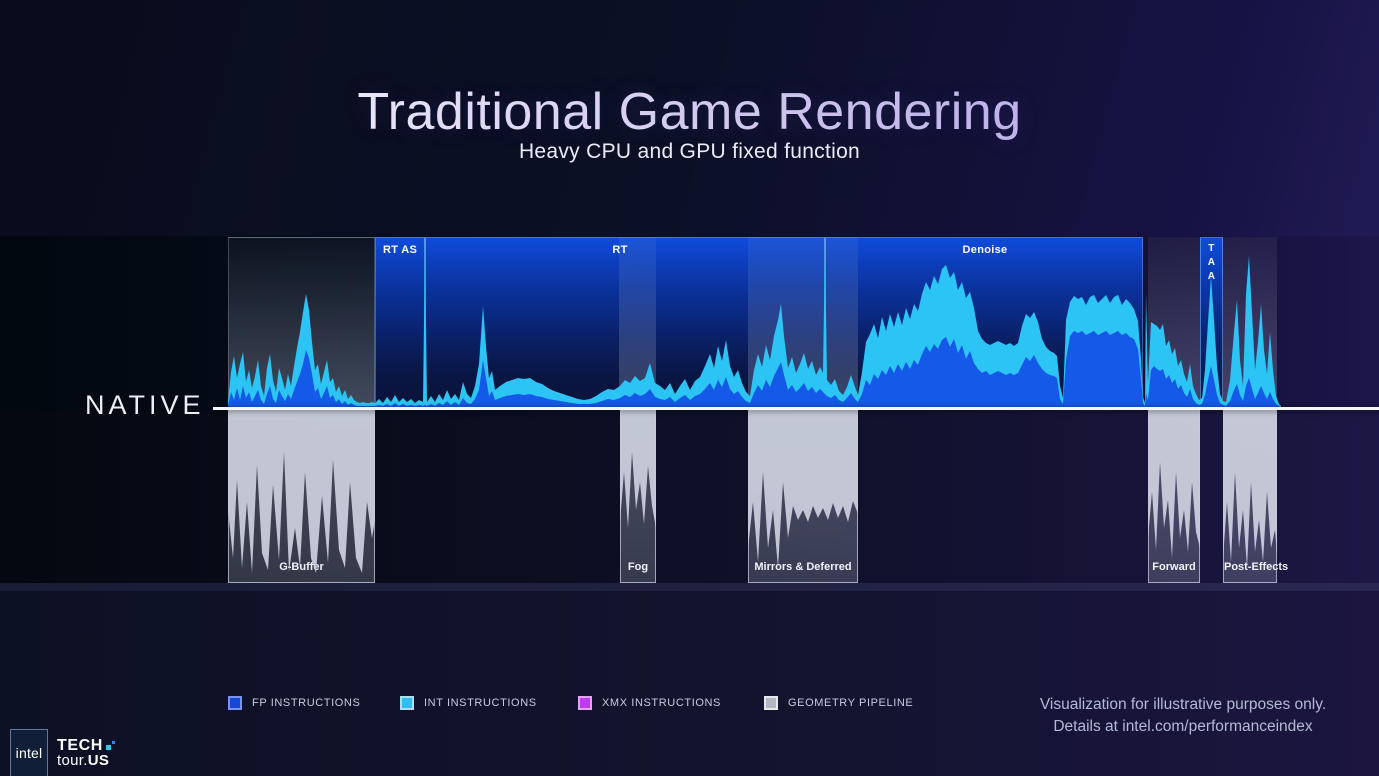 The width and height of the screenshot is (1379, 776). What do you see at coordinates (301, 567) in the screenshot?
I see `region-label-gbuffer: G-Buffer` at bounding box center [301, 567].